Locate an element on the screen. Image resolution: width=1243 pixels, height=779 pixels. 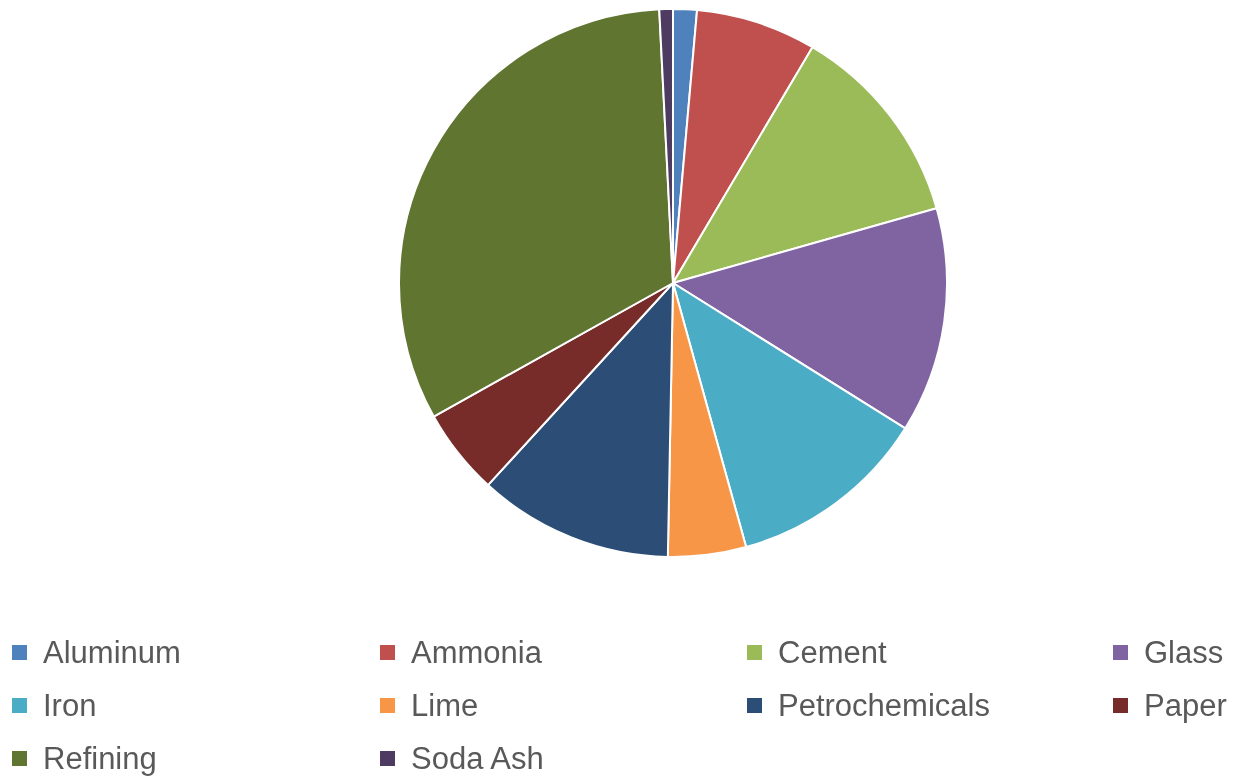
legend-label: Glass is located at coordinates (1184, 652).